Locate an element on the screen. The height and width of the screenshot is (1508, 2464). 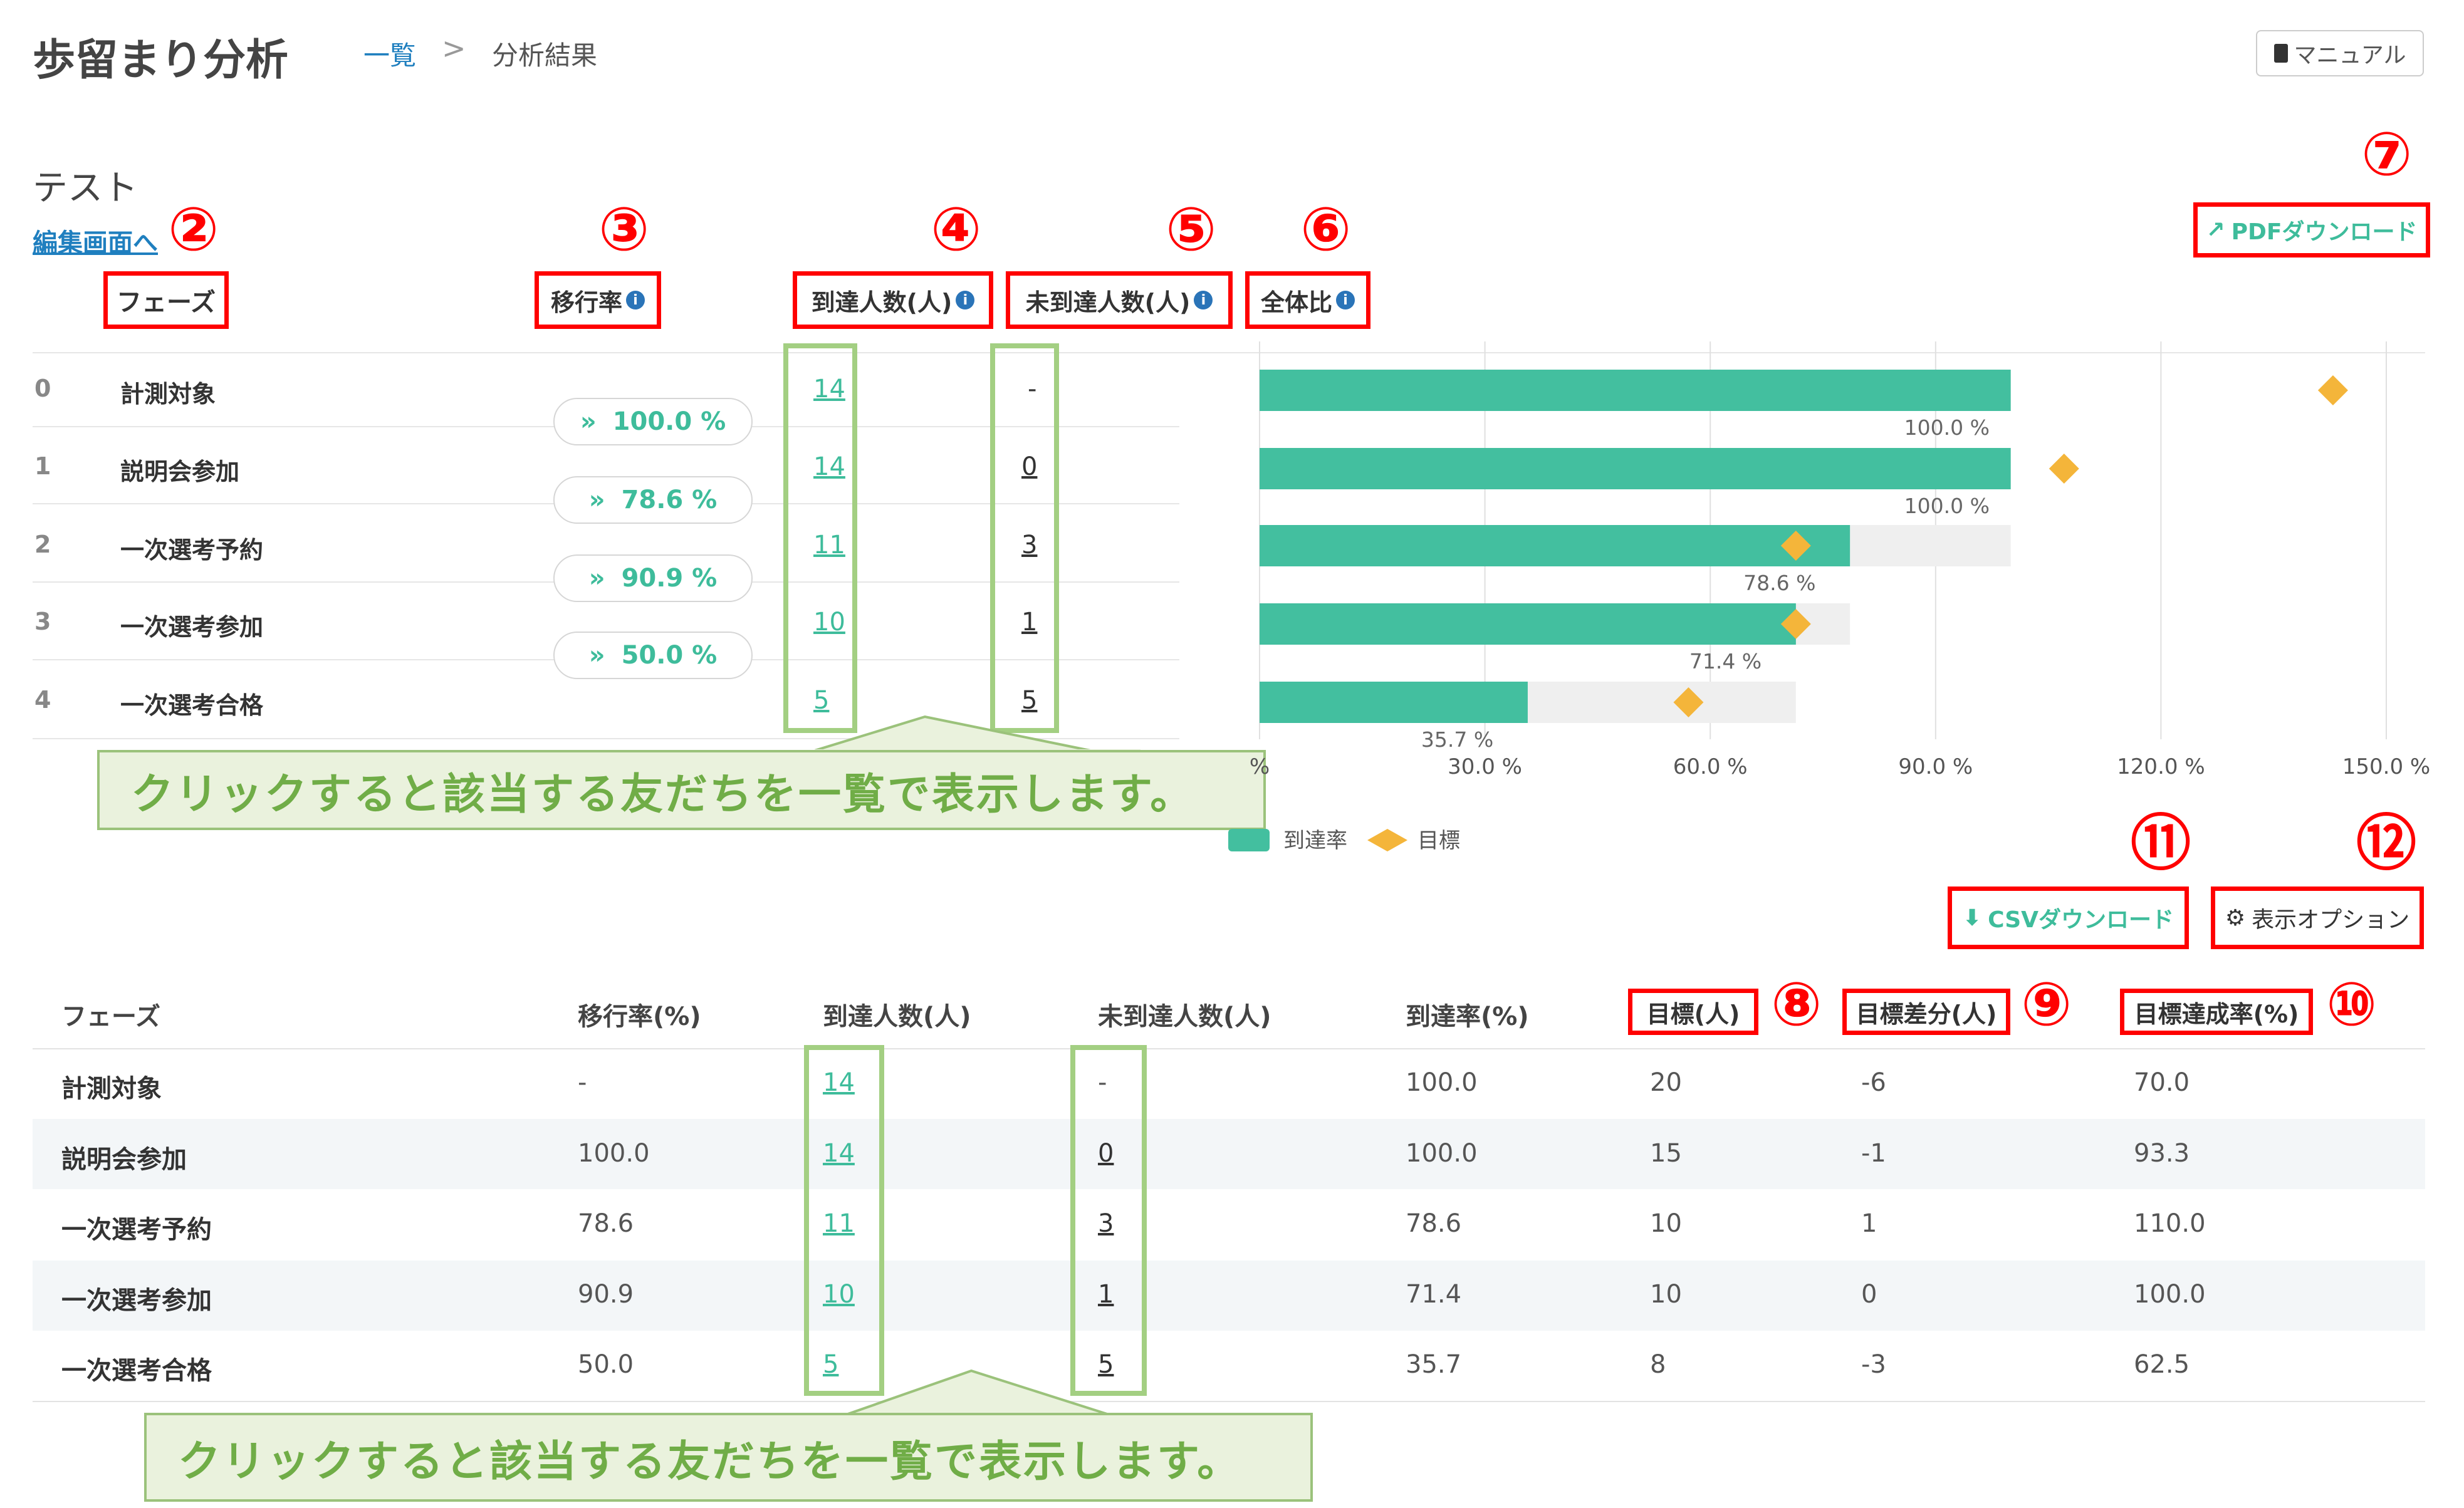
data-label: 78.6 % is located at coordinates (1779, 583).